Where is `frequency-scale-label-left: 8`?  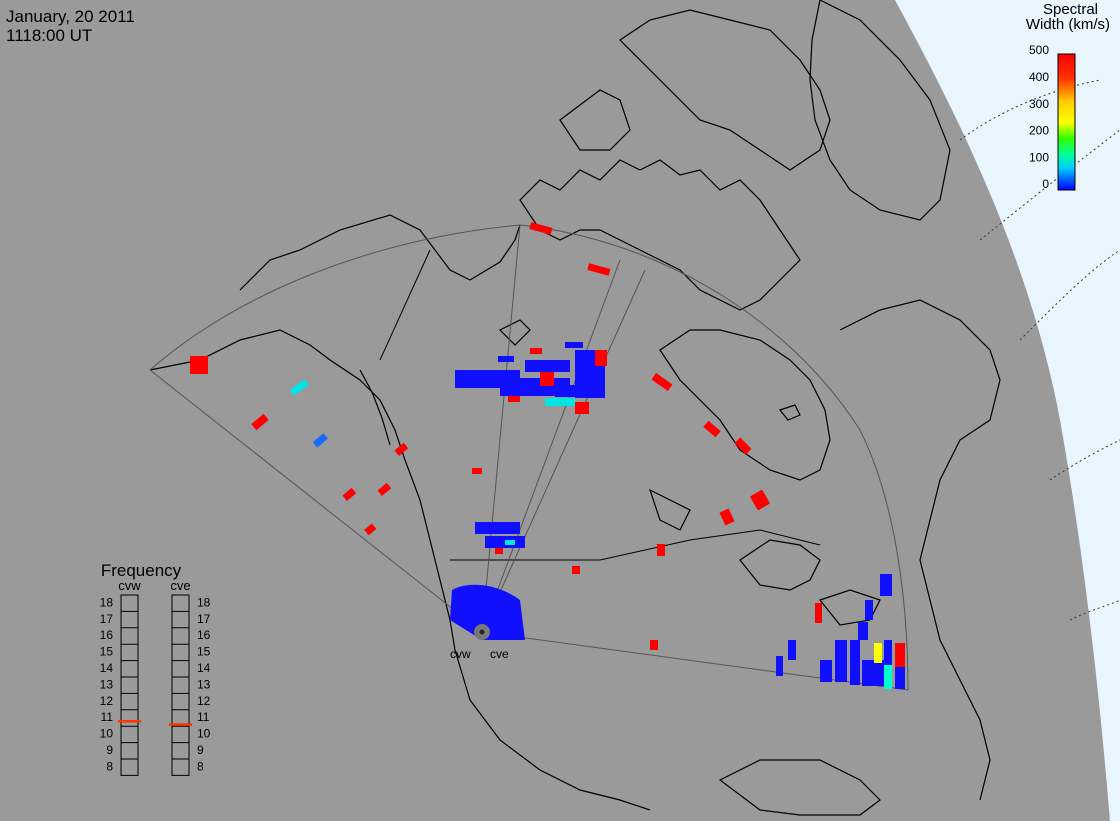
frequency-scale-label-left: 8 is located at coordinates (109, 766).